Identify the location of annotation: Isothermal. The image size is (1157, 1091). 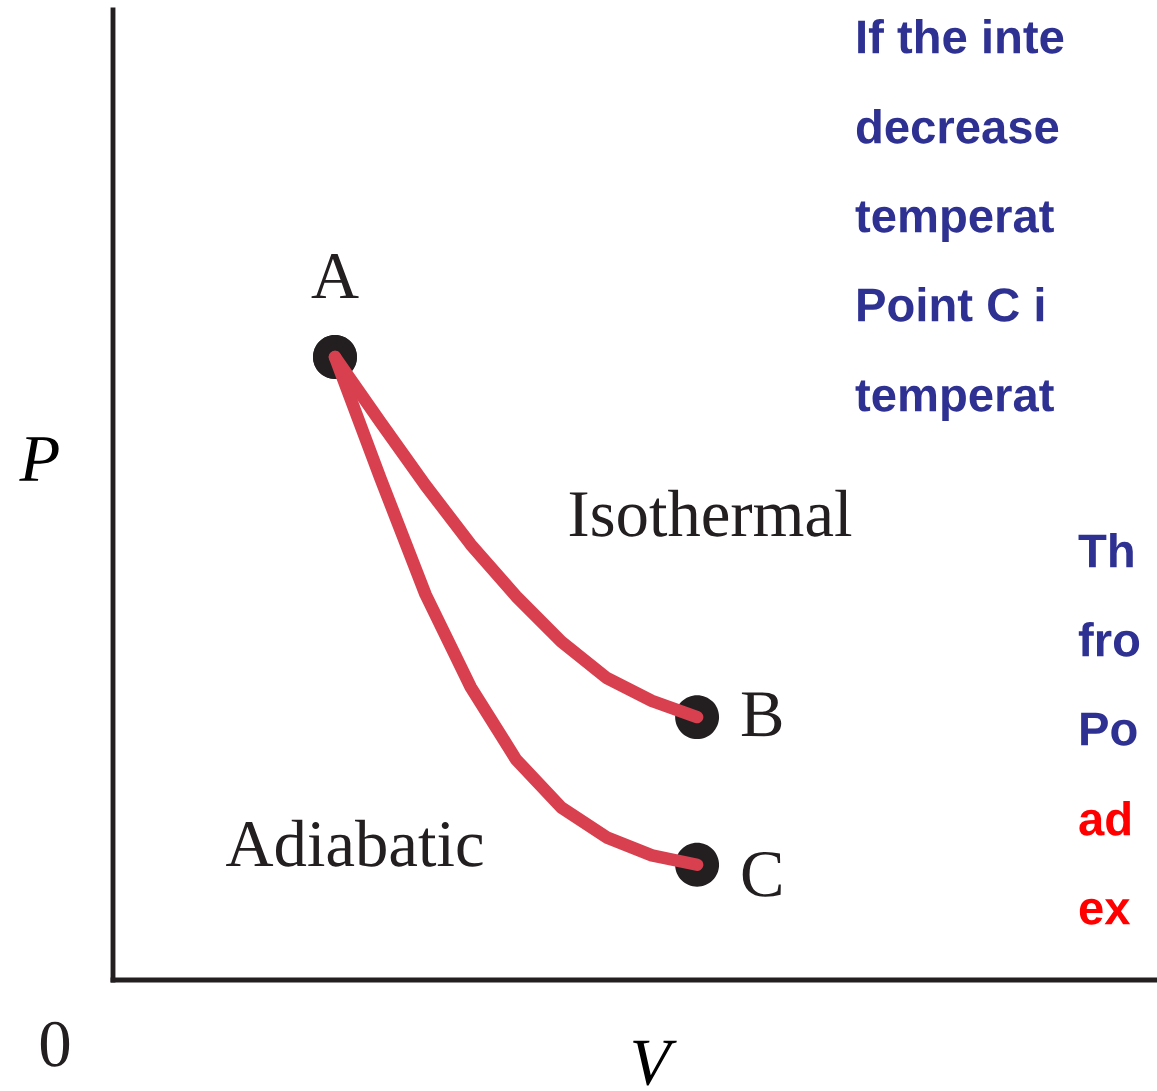
(710, 513).